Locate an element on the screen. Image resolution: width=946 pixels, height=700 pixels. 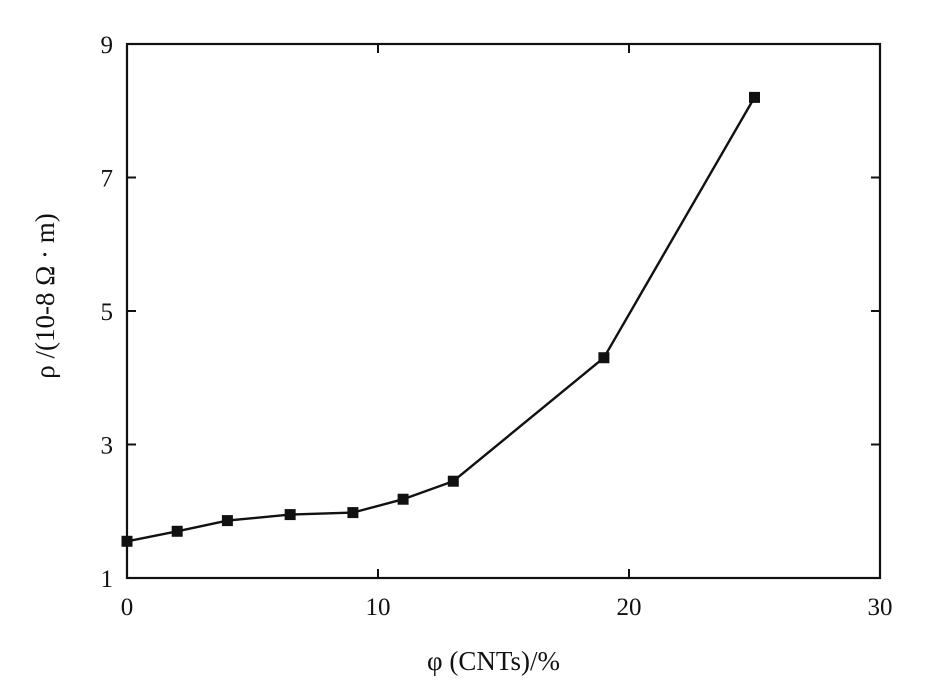
y-tick-label: 7 is located at coordinates (107, 179).